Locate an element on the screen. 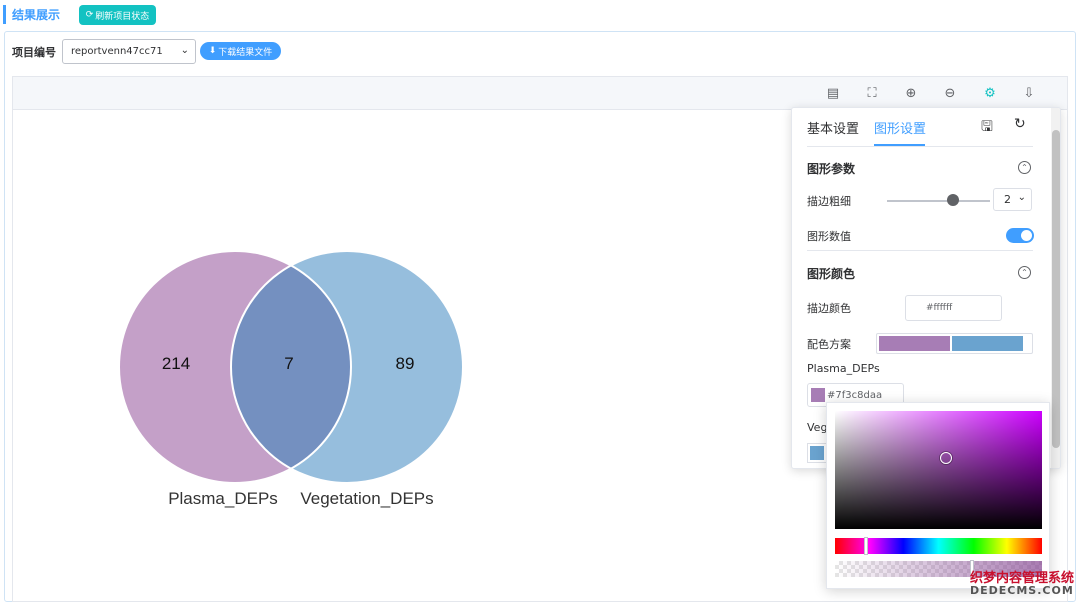 The image size is (1080, 602). color-picker-dropdown is located at coordinates (938, 495).